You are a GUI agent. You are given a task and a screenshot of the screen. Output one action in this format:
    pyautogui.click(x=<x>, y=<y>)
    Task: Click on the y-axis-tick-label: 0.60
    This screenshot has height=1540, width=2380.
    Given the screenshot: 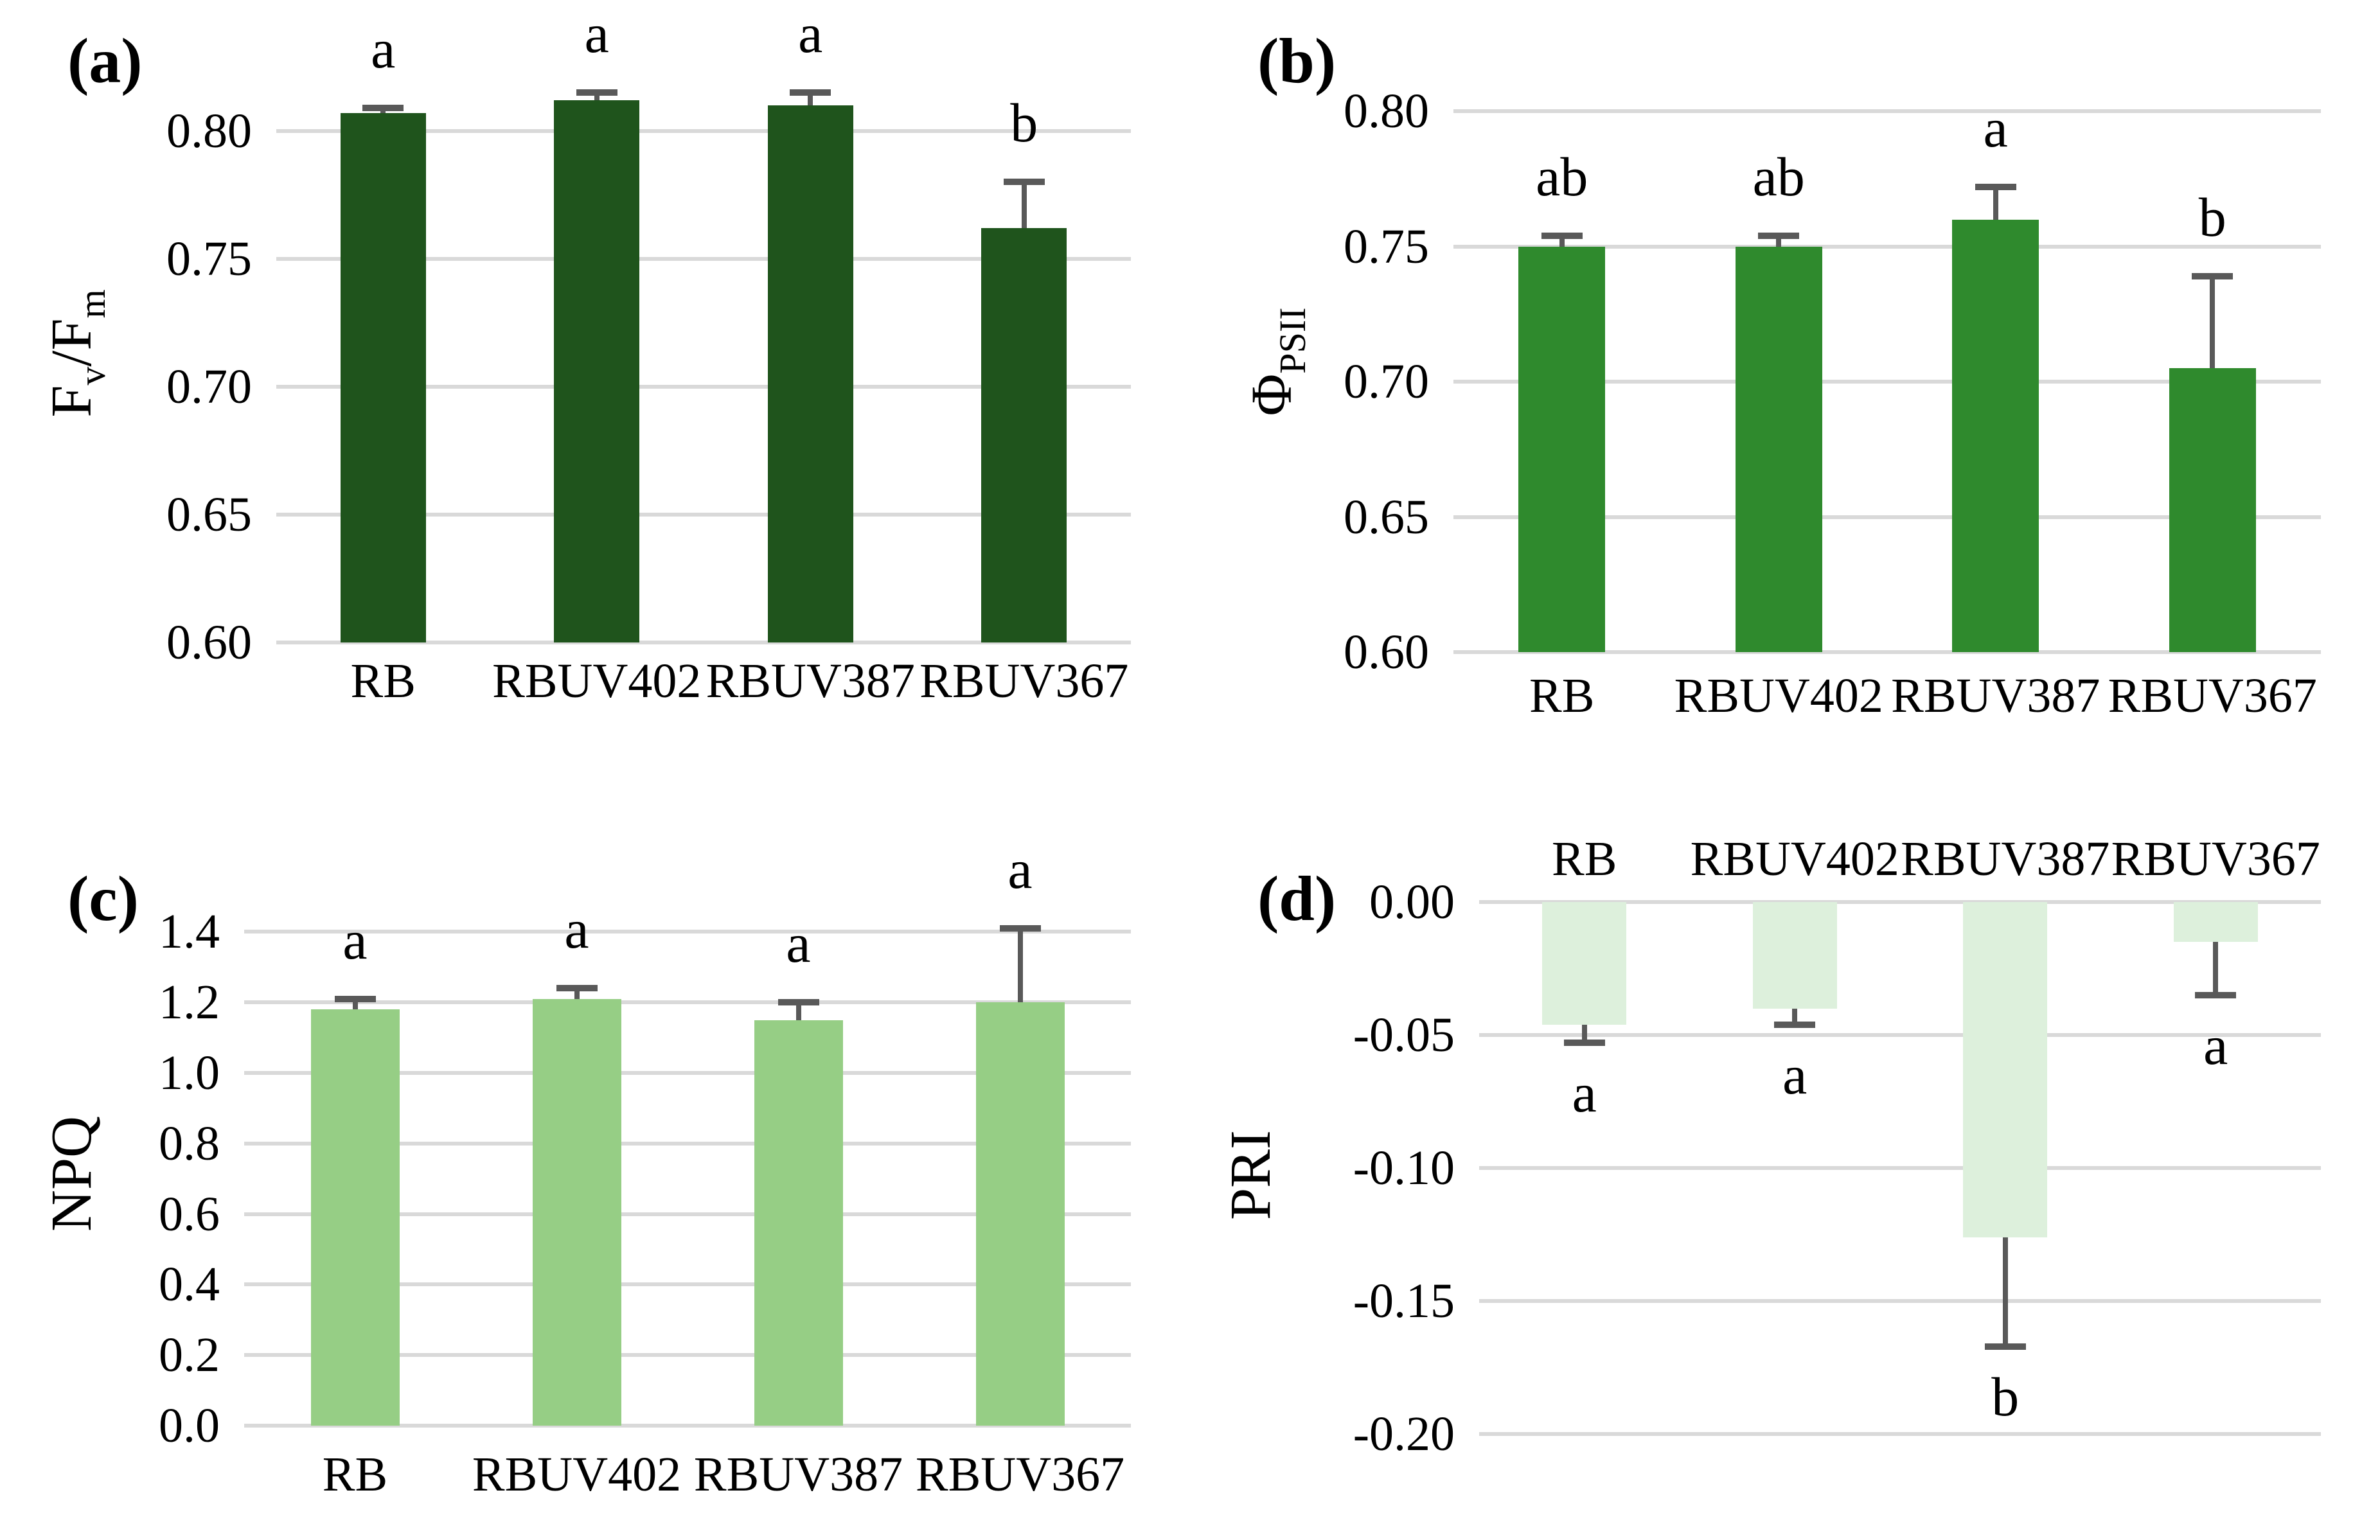 What is the action you would take?
    pyautogui.click(x=209, y=642)
    